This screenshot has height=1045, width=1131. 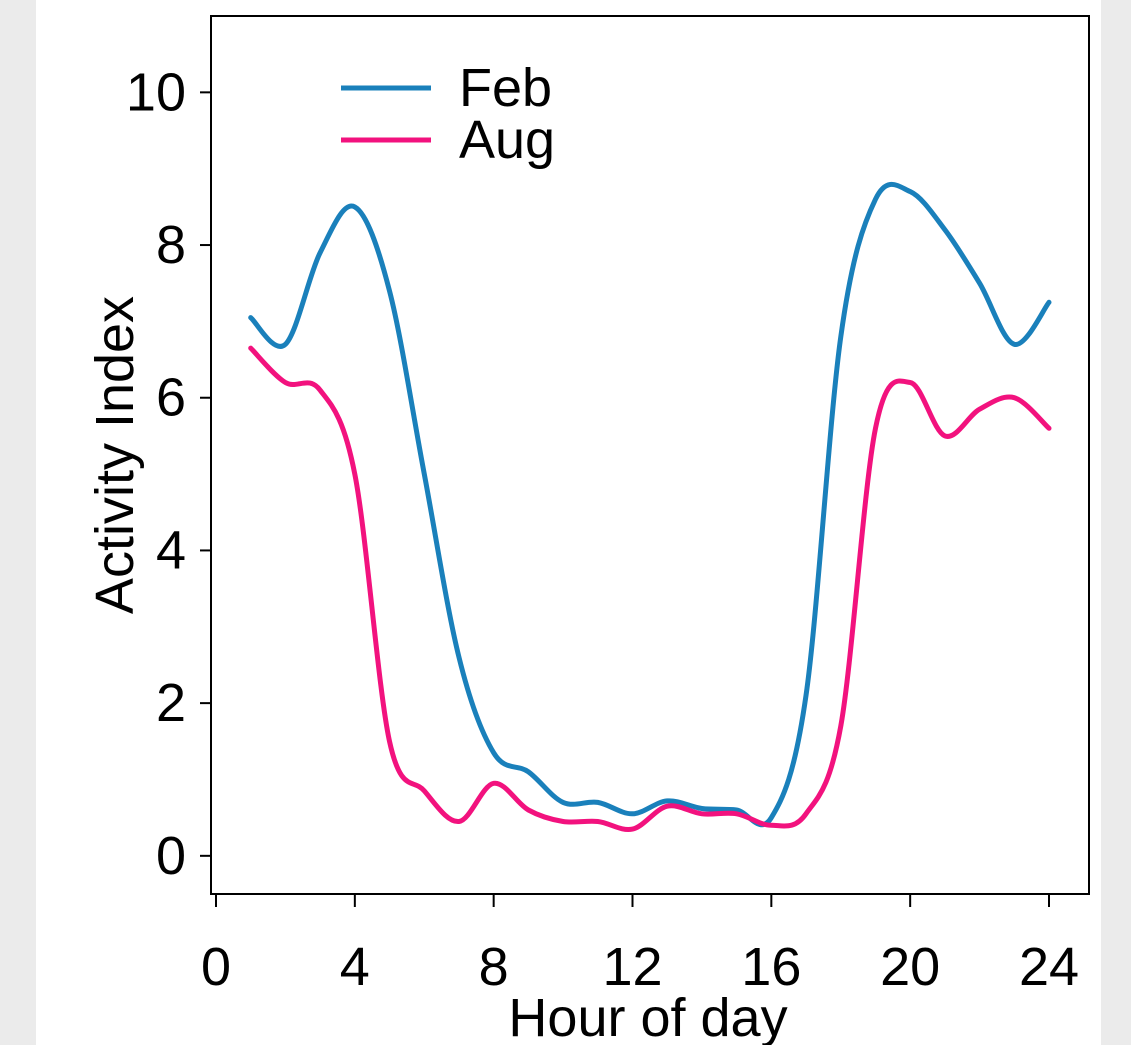 I want to click on x-axis: 0 4 8 12 16 20 24, so click(x=640, y=945).